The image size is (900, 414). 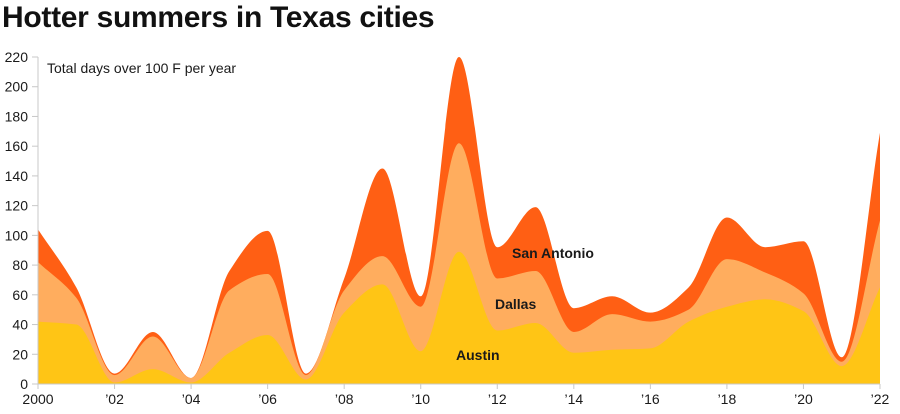 I want to click on y-tick-label: 120, so click(x=17, y=206).